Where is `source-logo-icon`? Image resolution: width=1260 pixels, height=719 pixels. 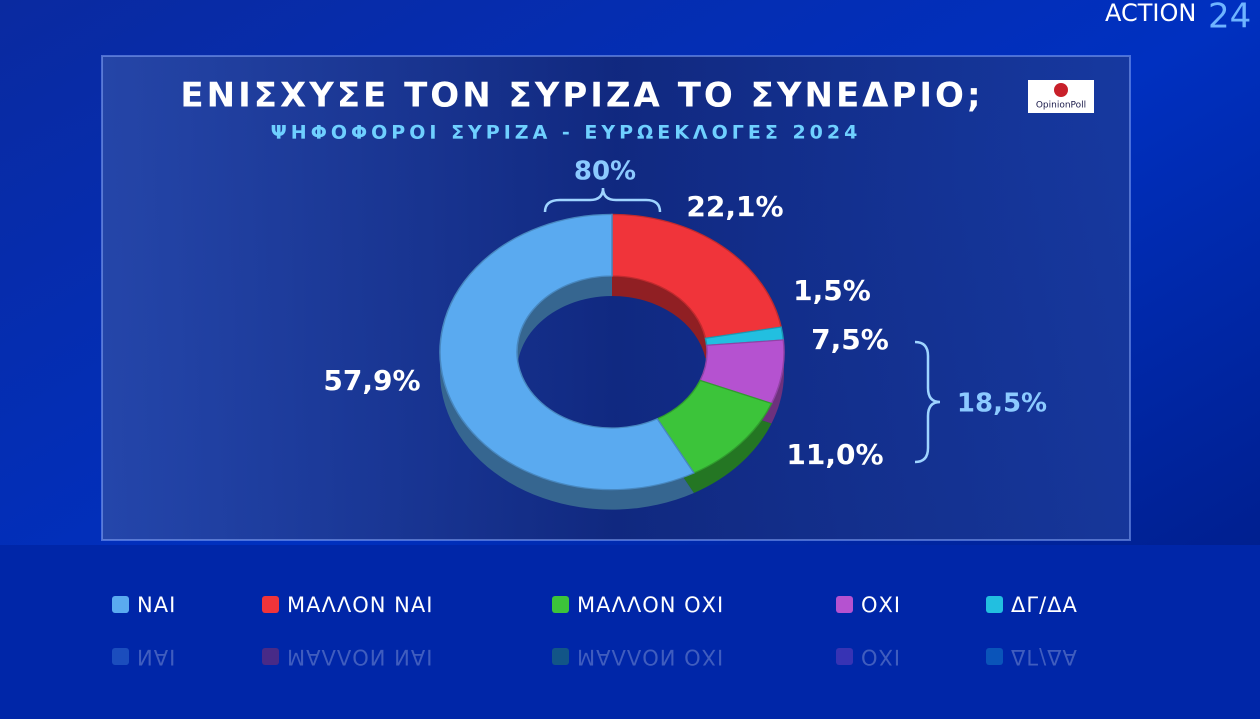 source-logo-icon is located at coordinates (1061, 90).